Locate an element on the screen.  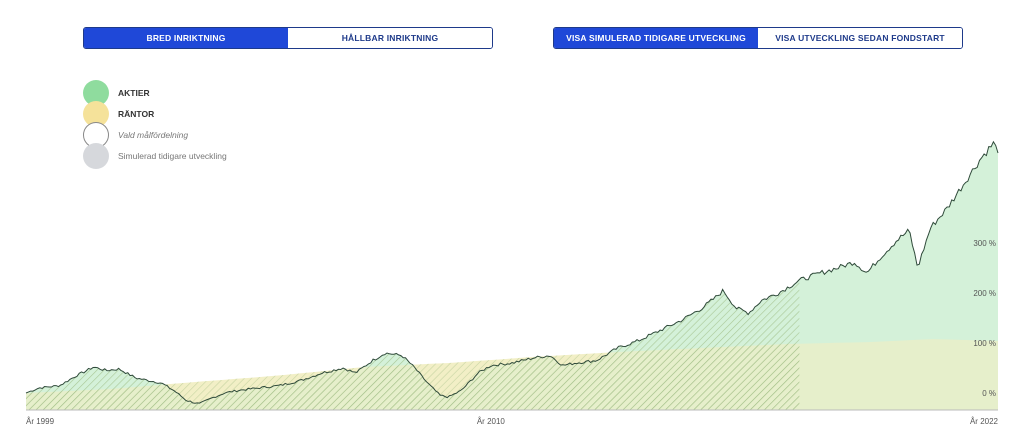
simulated-history-swatch-icon is located at coordinates (96, 156).